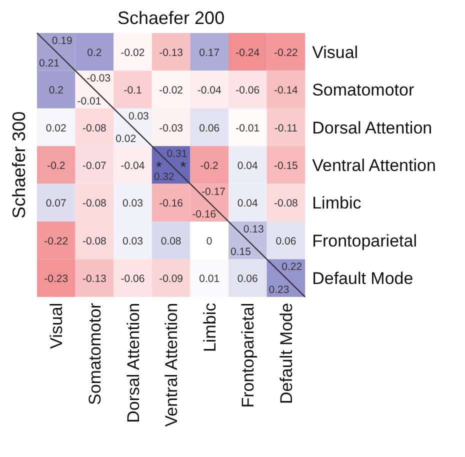 The image size is (465, 457). I want to click on y-tick-label: Visual, so click(335, 52).